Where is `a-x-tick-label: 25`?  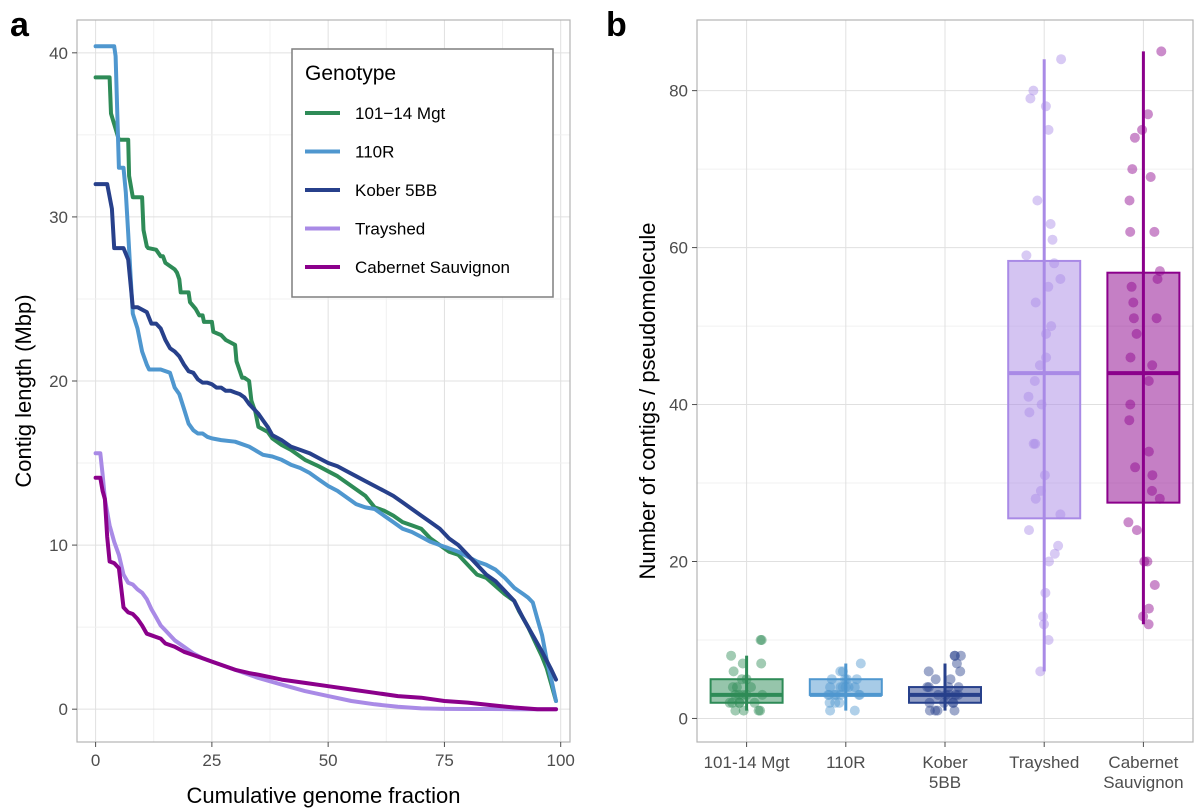 a-x-tick-label: 25 is located at coordinates (211, 760).